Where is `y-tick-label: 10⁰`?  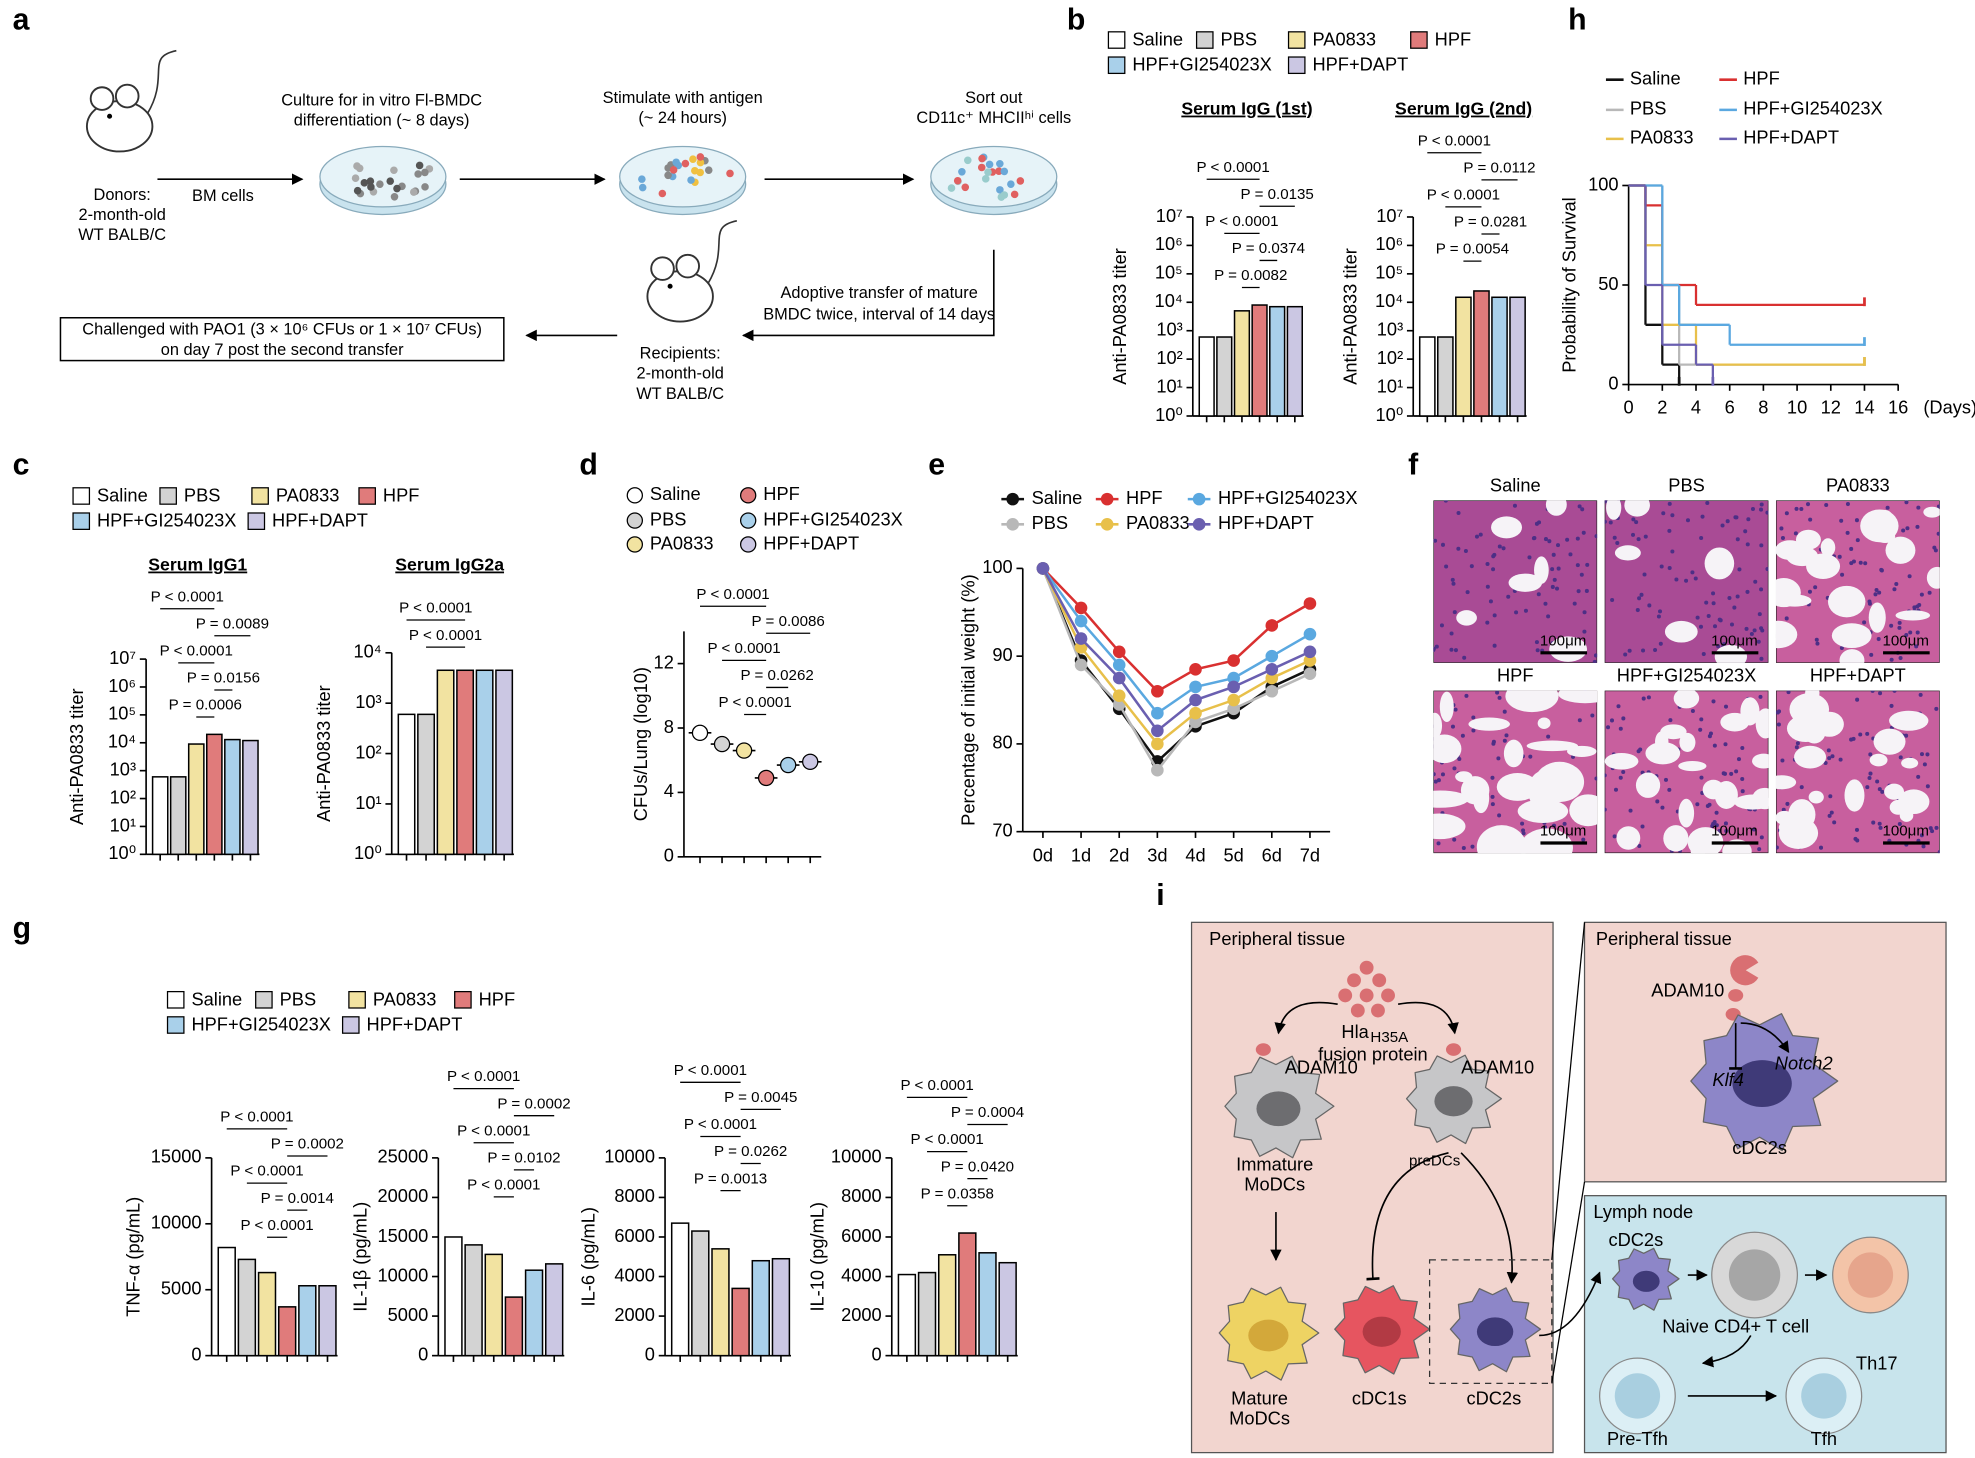 y-tick-label: 10⁰ is located at coordinates (368, 852).